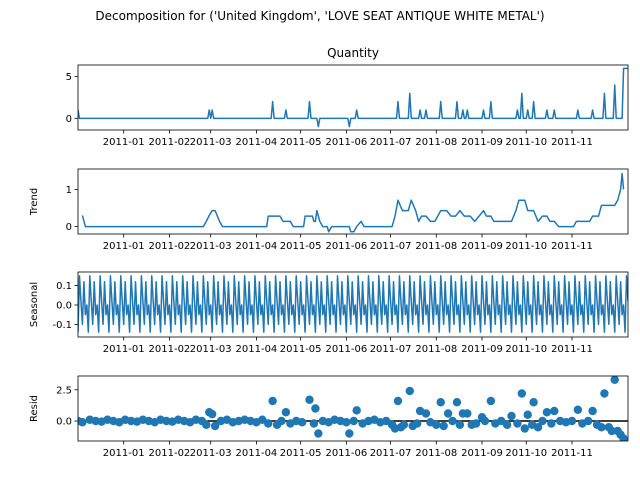  I want to click on y-axis-label: Trend, so click(34, 202).